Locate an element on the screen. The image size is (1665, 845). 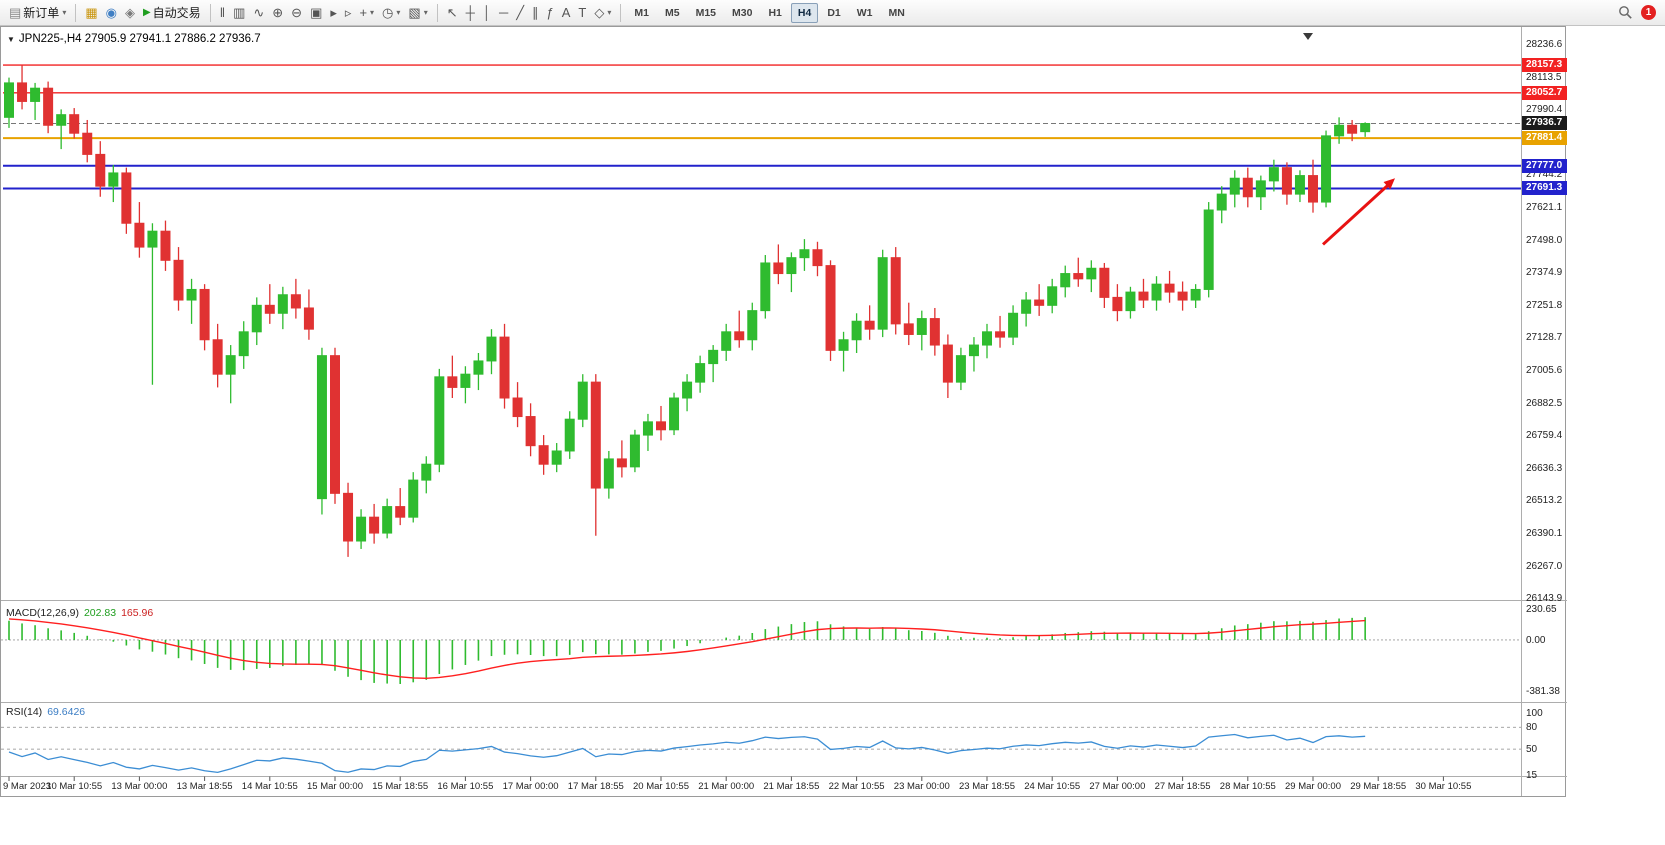
charts-icon: ▦ is located at coordinates (91, 12).